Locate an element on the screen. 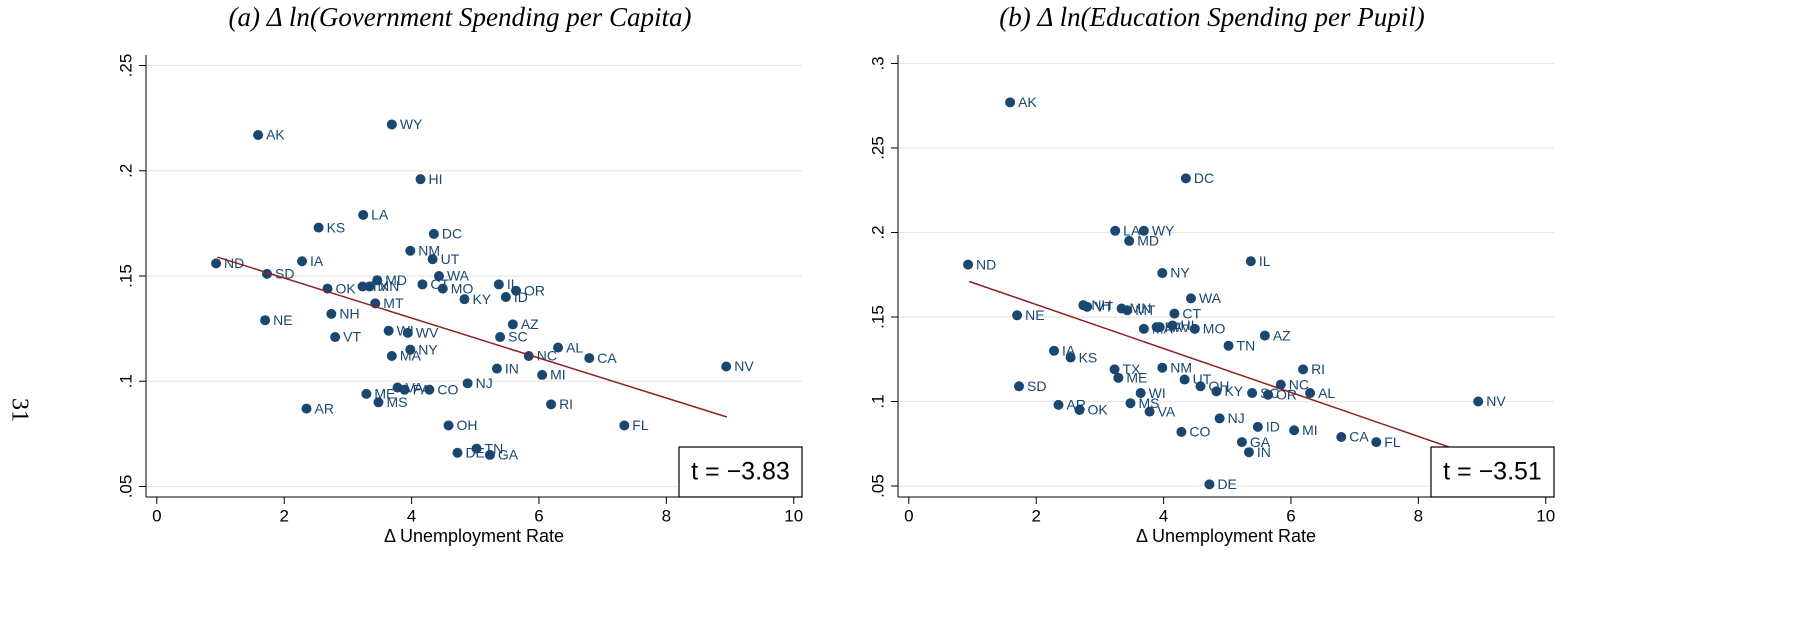 This screenshot has height=639, width=1815. y-tick-label: .25 is located at coordinates (125, 66).